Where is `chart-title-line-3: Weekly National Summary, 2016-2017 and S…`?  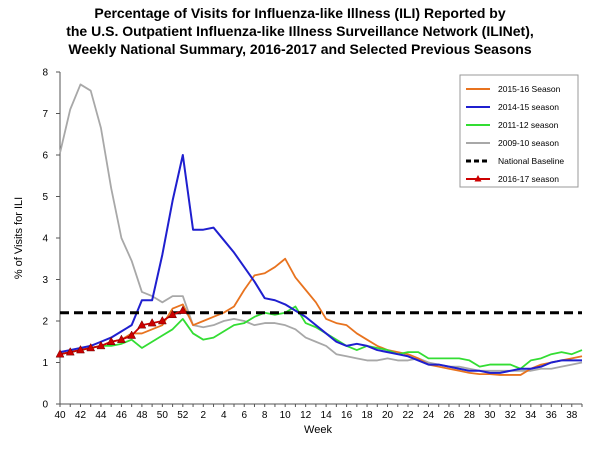
chart-title-line-3: Weekly National Summary, 2016-2017 and S… is located at coordinates (299, 49).